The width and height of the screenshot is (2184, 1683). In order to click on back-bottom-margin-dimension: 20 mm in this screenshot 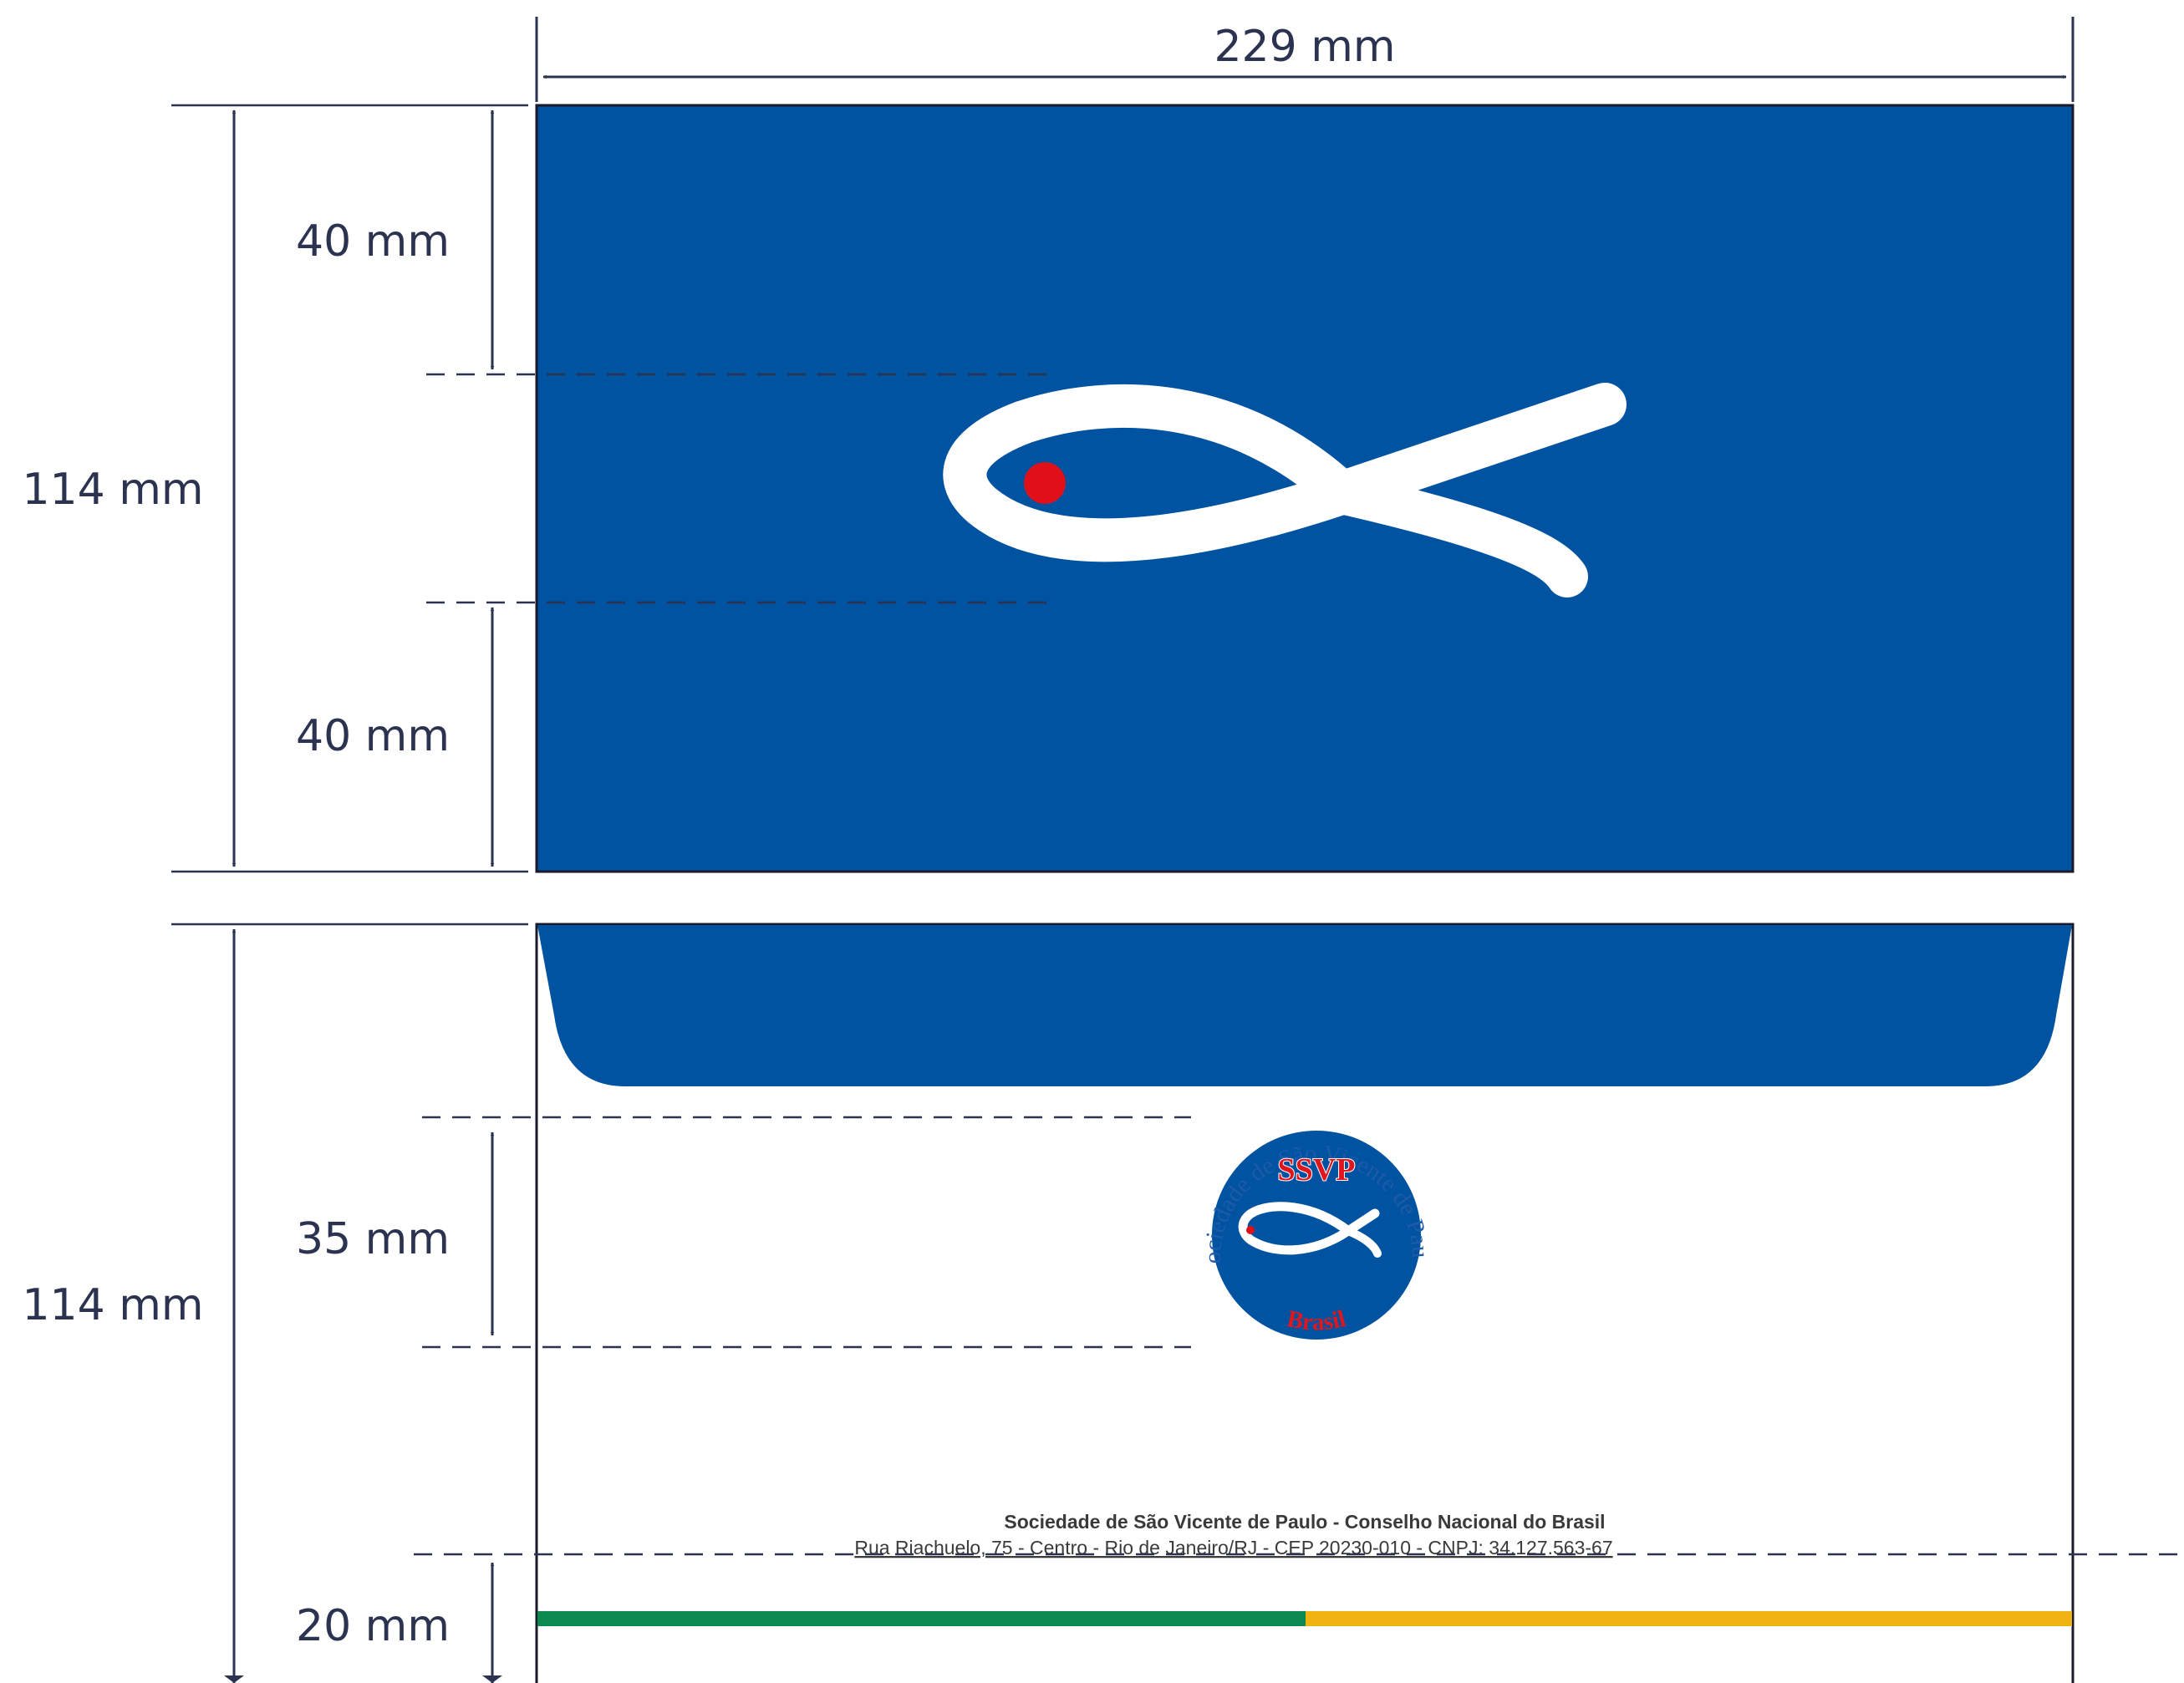, I will do `click(399, 1622)`.